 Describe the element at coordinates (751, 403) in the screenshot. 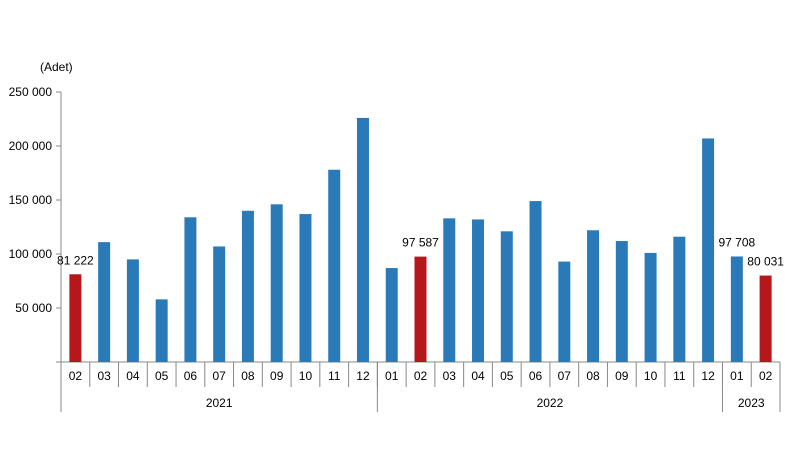

I see `x-year-label: 2023` at that location.